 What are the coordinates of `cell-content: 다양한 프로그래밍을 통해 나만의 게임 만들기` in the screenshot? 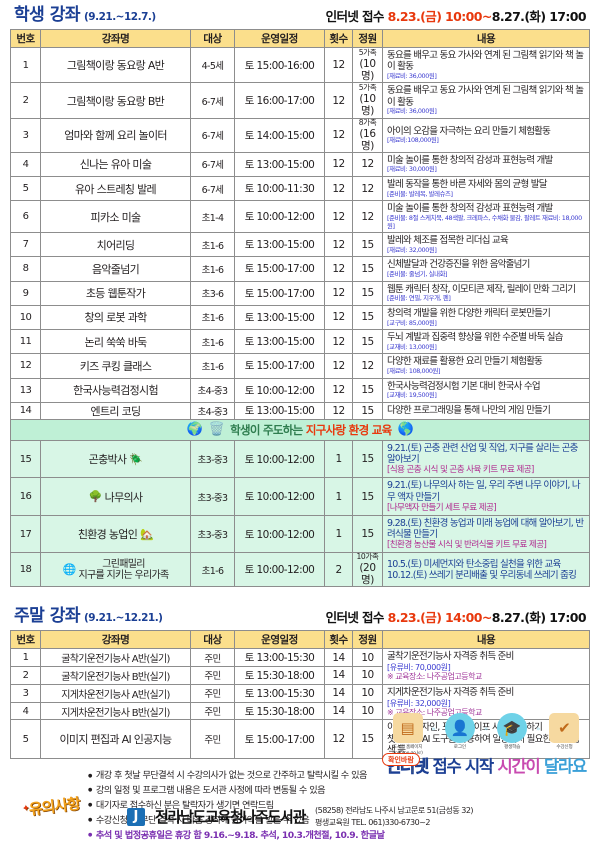 It's located at (486, 410).